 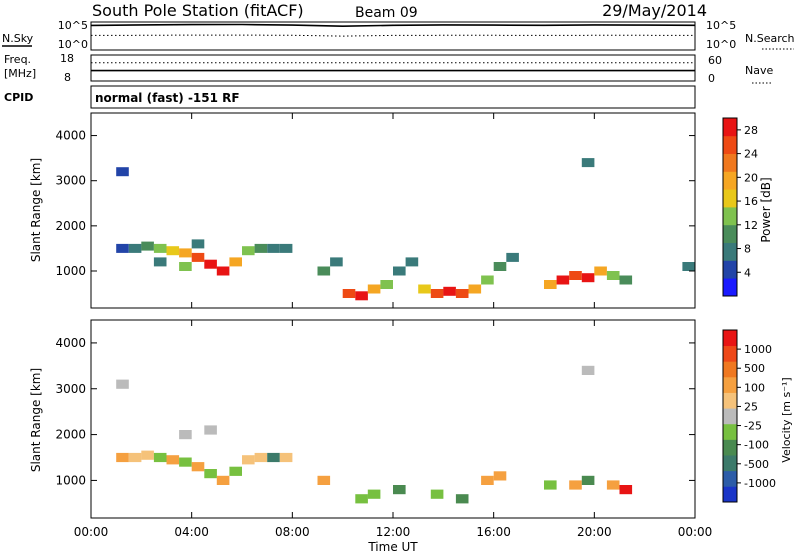 I want to click on noise-right-tick-top: 10^5, so click(x=721, y=25).